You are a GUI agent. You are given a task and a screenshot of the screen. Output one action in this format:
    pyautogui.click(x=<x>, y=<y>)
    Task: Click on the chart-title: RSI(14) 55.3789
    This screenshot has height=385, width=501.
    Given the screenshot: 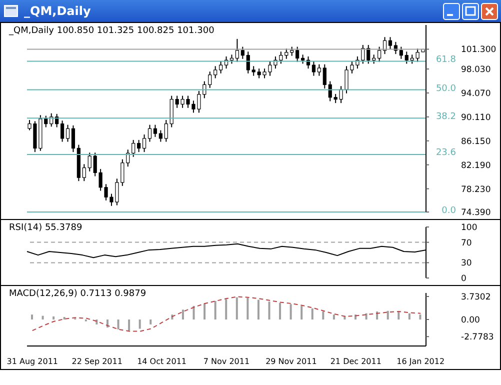 What is the action you would take?
    pyautogui.click(x=45, y=228)
    